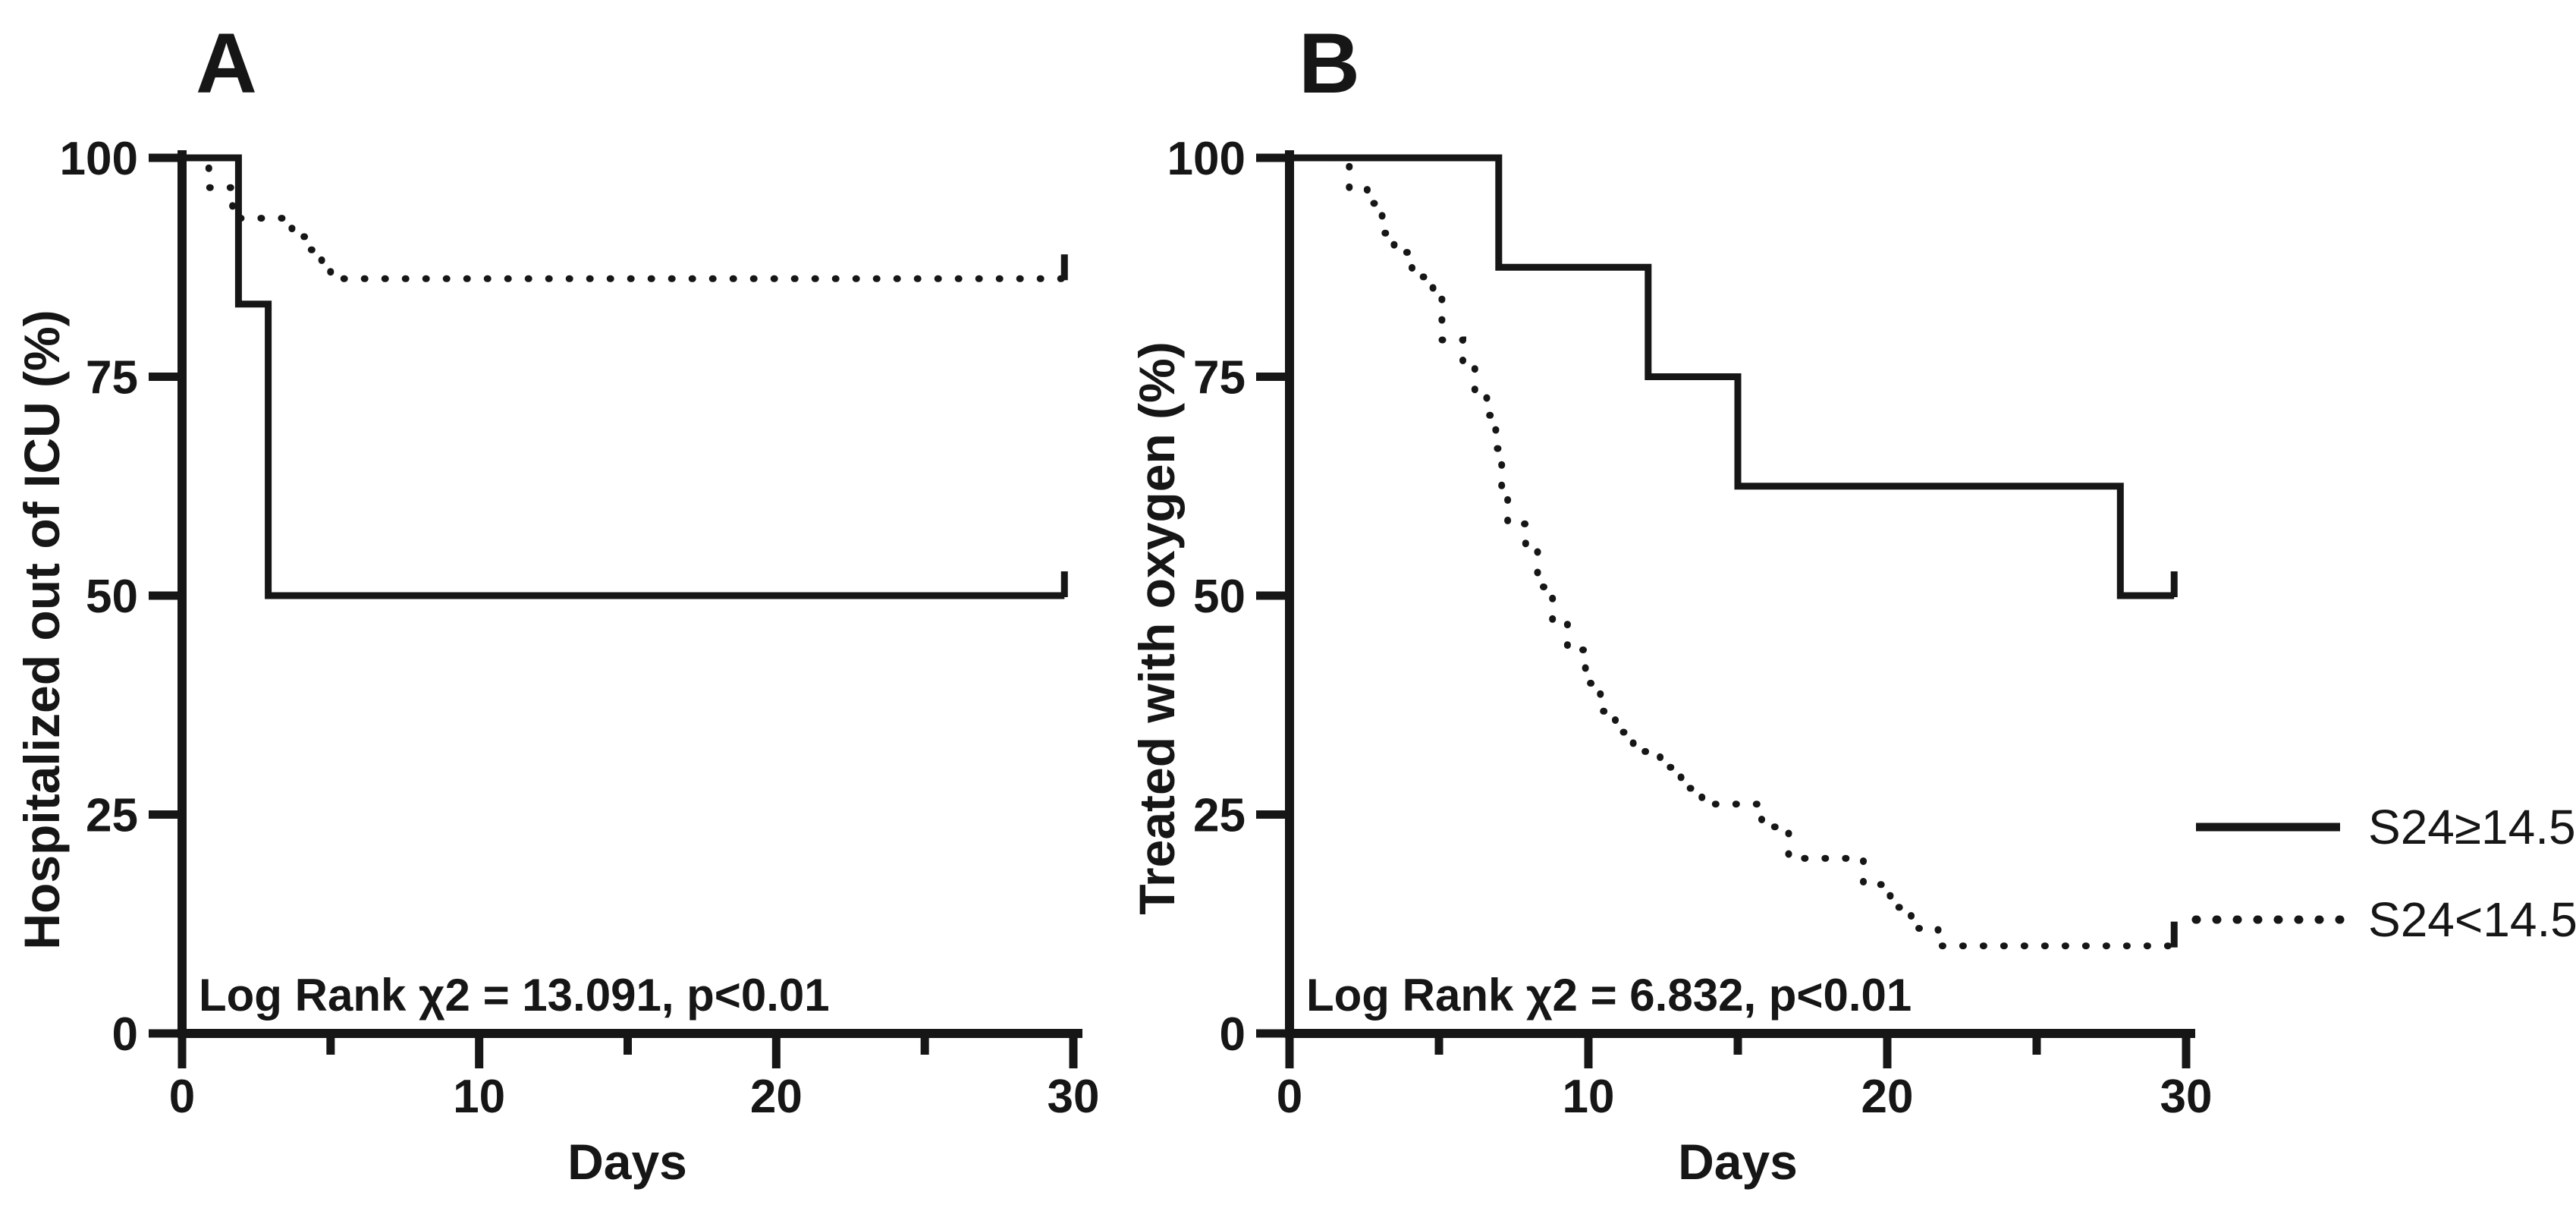 The image size is (2576, 1211). I want to click on legend-label-solid: S24≥14.5, so click(2472, 827).